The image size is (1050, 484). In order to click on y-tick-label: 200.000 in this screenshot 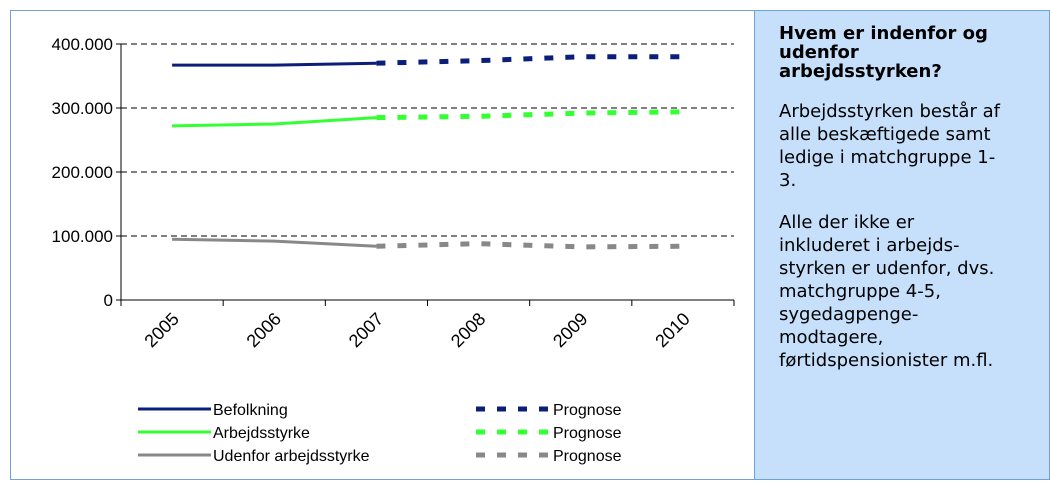, I will do `click(82, 172)`.